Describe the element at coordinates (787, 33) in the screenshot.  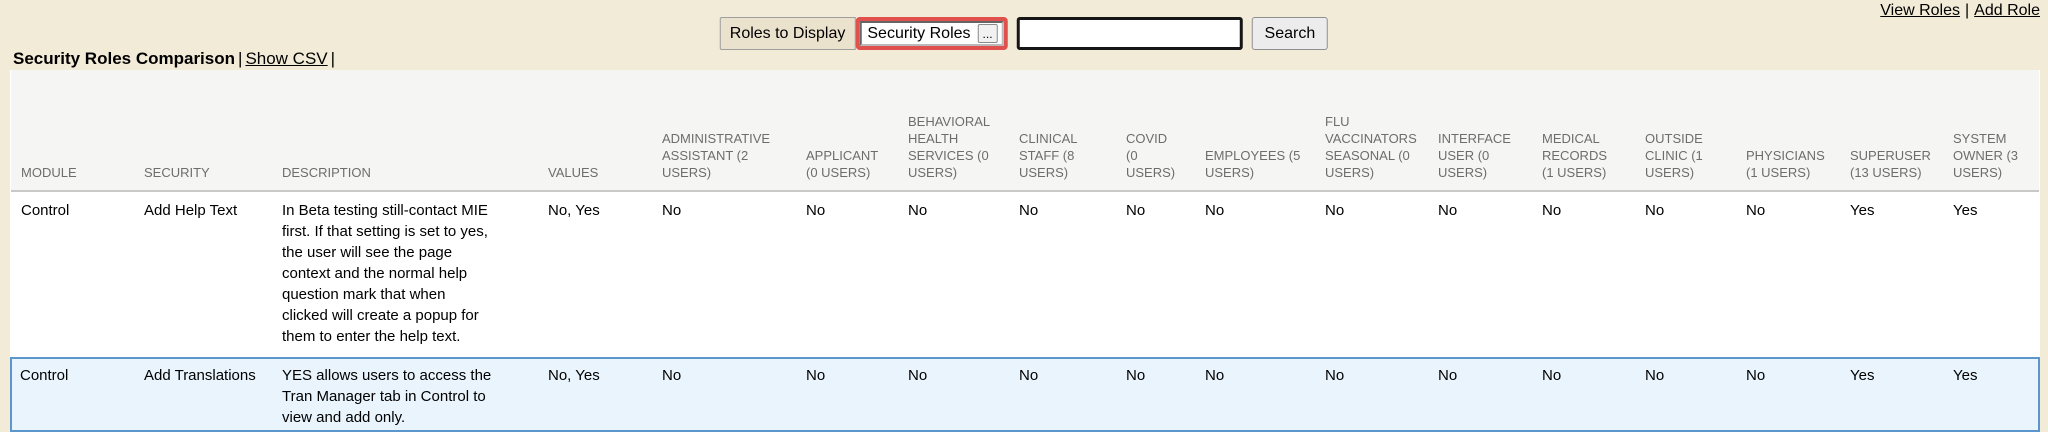
I see `roles-to-display-button: Roles to Display` at that location.